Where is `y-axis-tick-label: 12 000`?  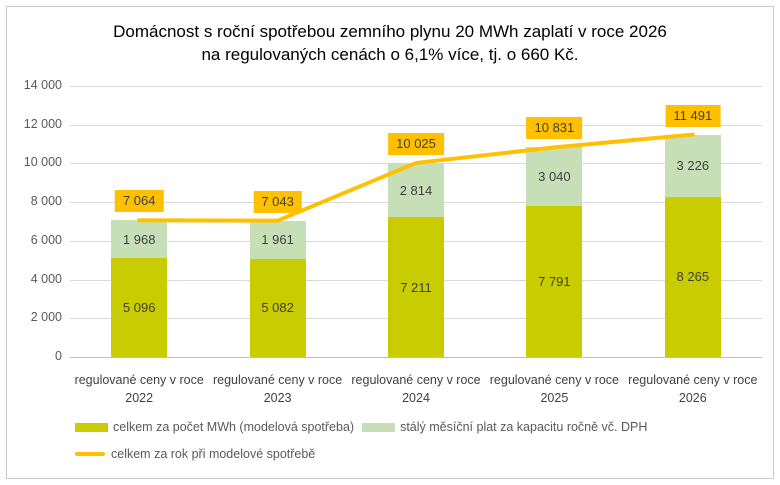 y-axis-tick-label: 12 000 is located at coordinates (42, 123).